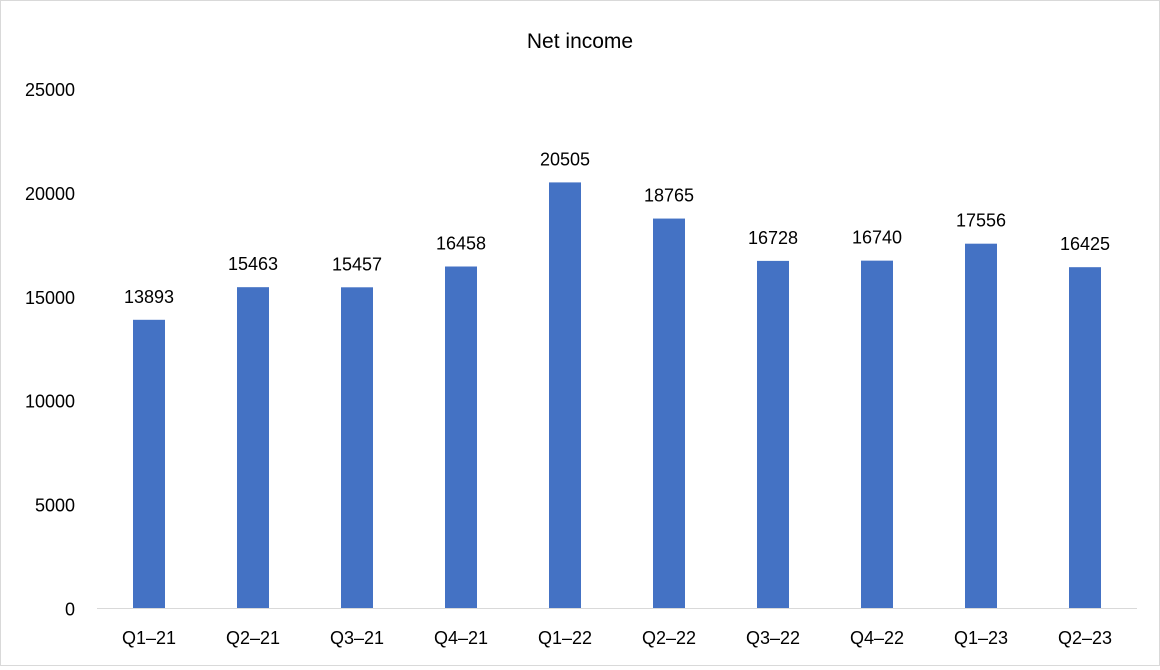  I want to click on bar-value-label: 16740, so click(877, 238).